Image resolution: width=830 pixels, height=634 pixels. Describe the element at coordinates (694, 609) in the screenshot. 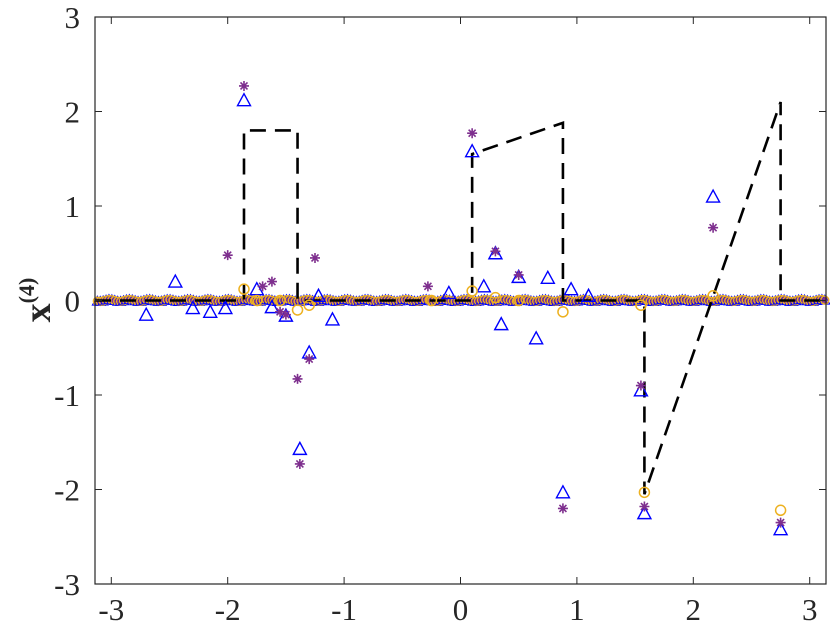

I see `x-tick-label: 2` at that location.